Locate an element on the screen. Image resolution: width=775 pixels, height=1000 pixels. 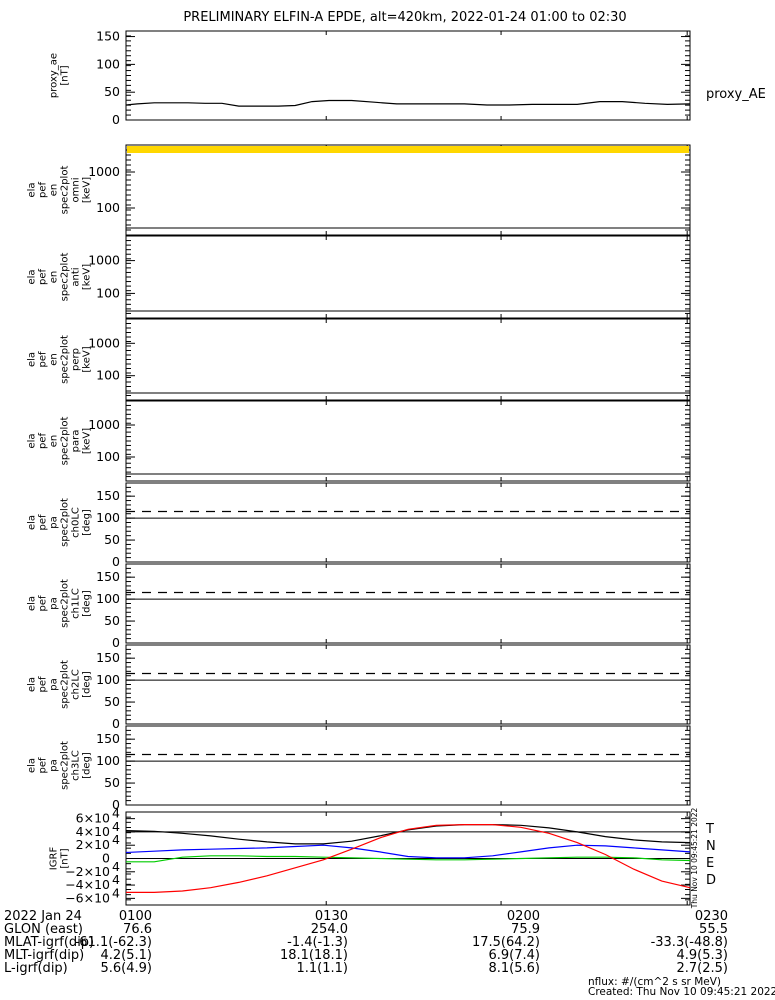
footer-mlat-col2: 17.5(64.2) is located at coordinates (506, 942).